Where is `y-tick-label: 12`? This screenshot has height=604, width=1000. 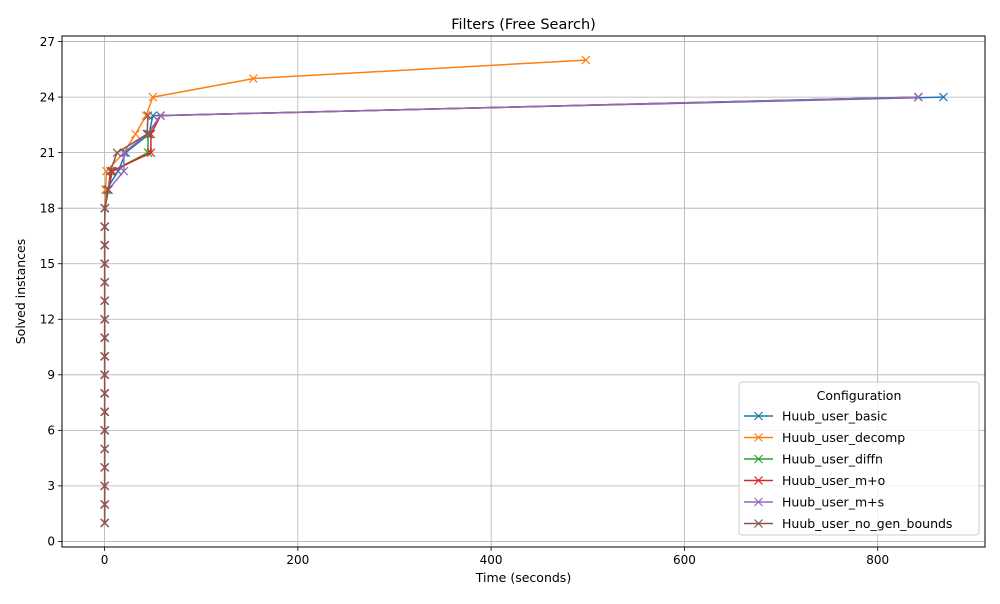 y-tick-label: 12 is located at coordinates (47, 320).